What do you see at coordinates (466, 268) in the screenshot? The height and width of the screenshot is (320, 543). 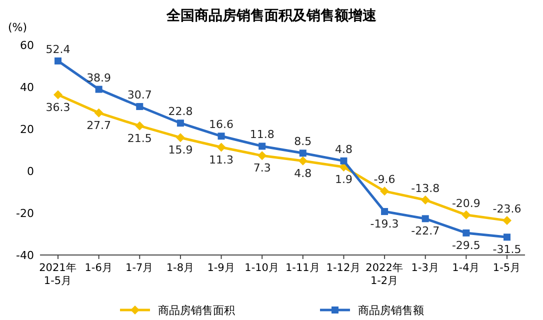 I see `x-tick-label: 1-4月` at bounding box center [466, 268].